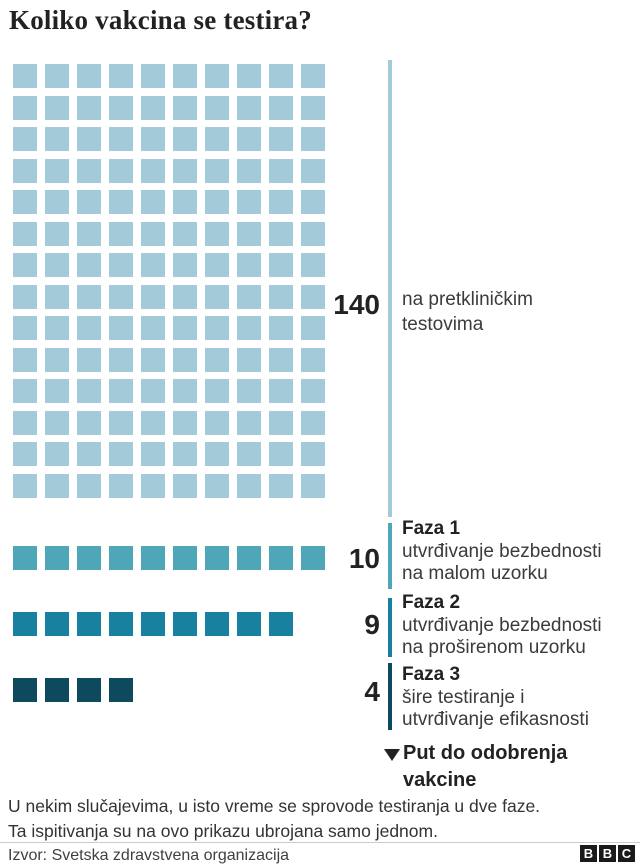 This screenshot has width=640, height=867. I want to click on faza1-square-row, so click(169, 558).